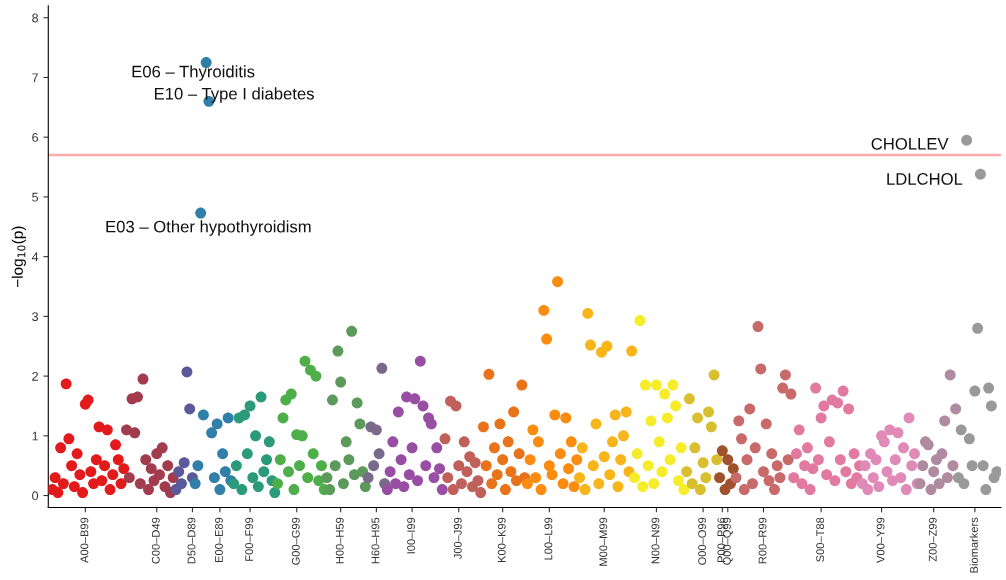 The width and height of the screenshot is (1006, 580). Describe the element at coordinates (925, 179) in the screenshot. I see `annotation: LDLCHOL` at that location.